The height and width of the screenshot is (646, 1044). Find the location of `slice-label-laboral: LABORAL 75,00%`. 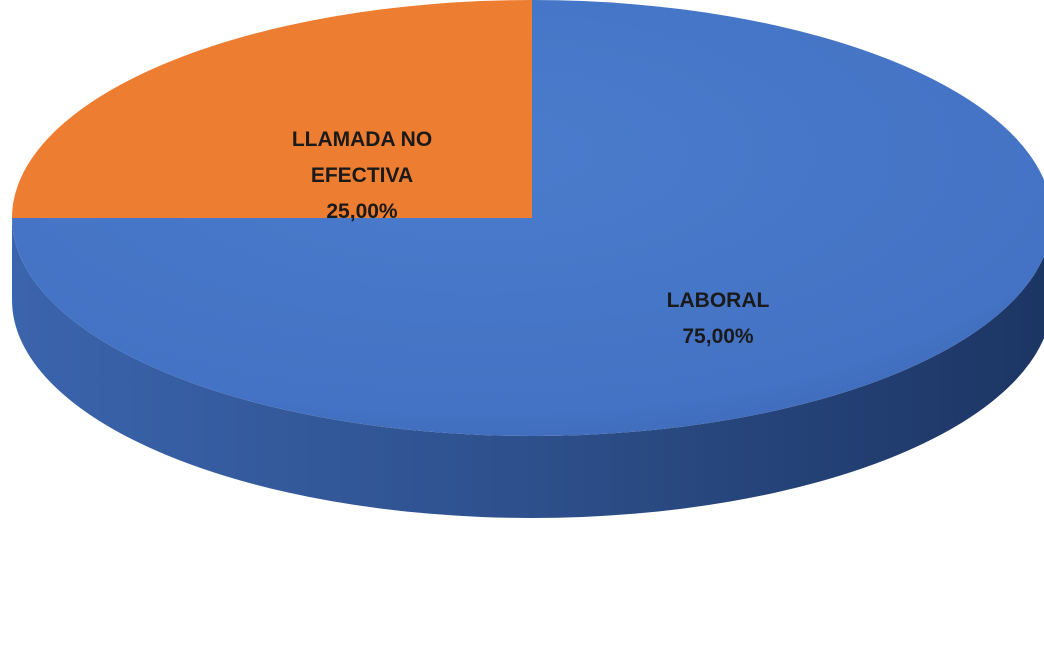

slice-label-laboral: LABORAL 75,00% is located at coordinates (718, 318).